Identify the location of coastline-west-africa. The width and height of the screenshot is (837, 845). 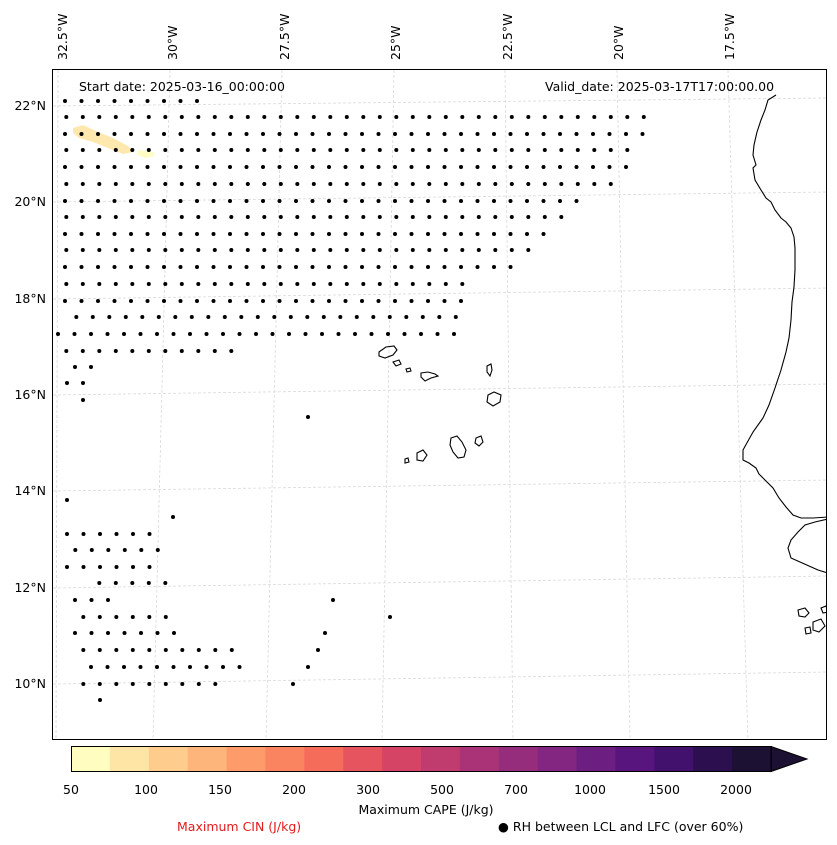
(784, 306).